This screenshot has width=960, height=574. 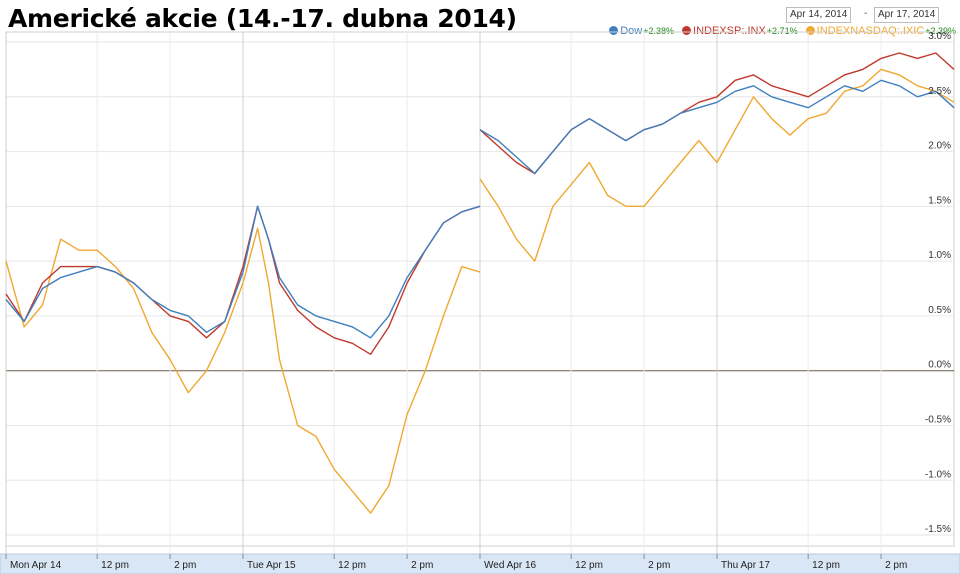 What do you see at coordinates (124, 299) in the screenshot?
I see `series-line-dow-day1` at bounding box center [124, 299].